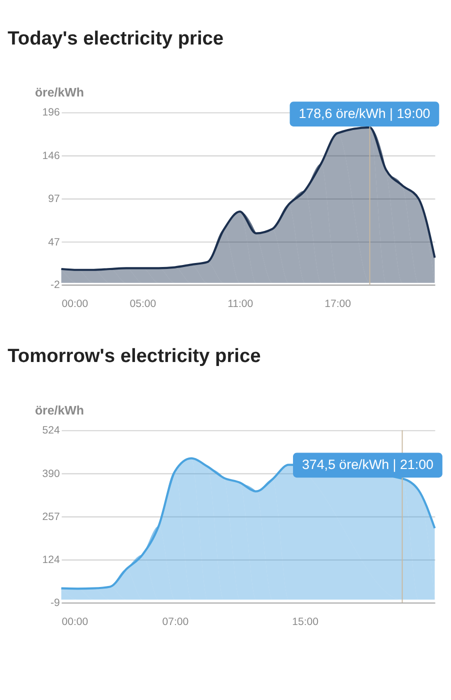 Image resolution: width=451 pixels, height=700 pixels. Describe the element at coordinates (51, 430) in the screenshot. I see `y-tick-label: 524` at that location.